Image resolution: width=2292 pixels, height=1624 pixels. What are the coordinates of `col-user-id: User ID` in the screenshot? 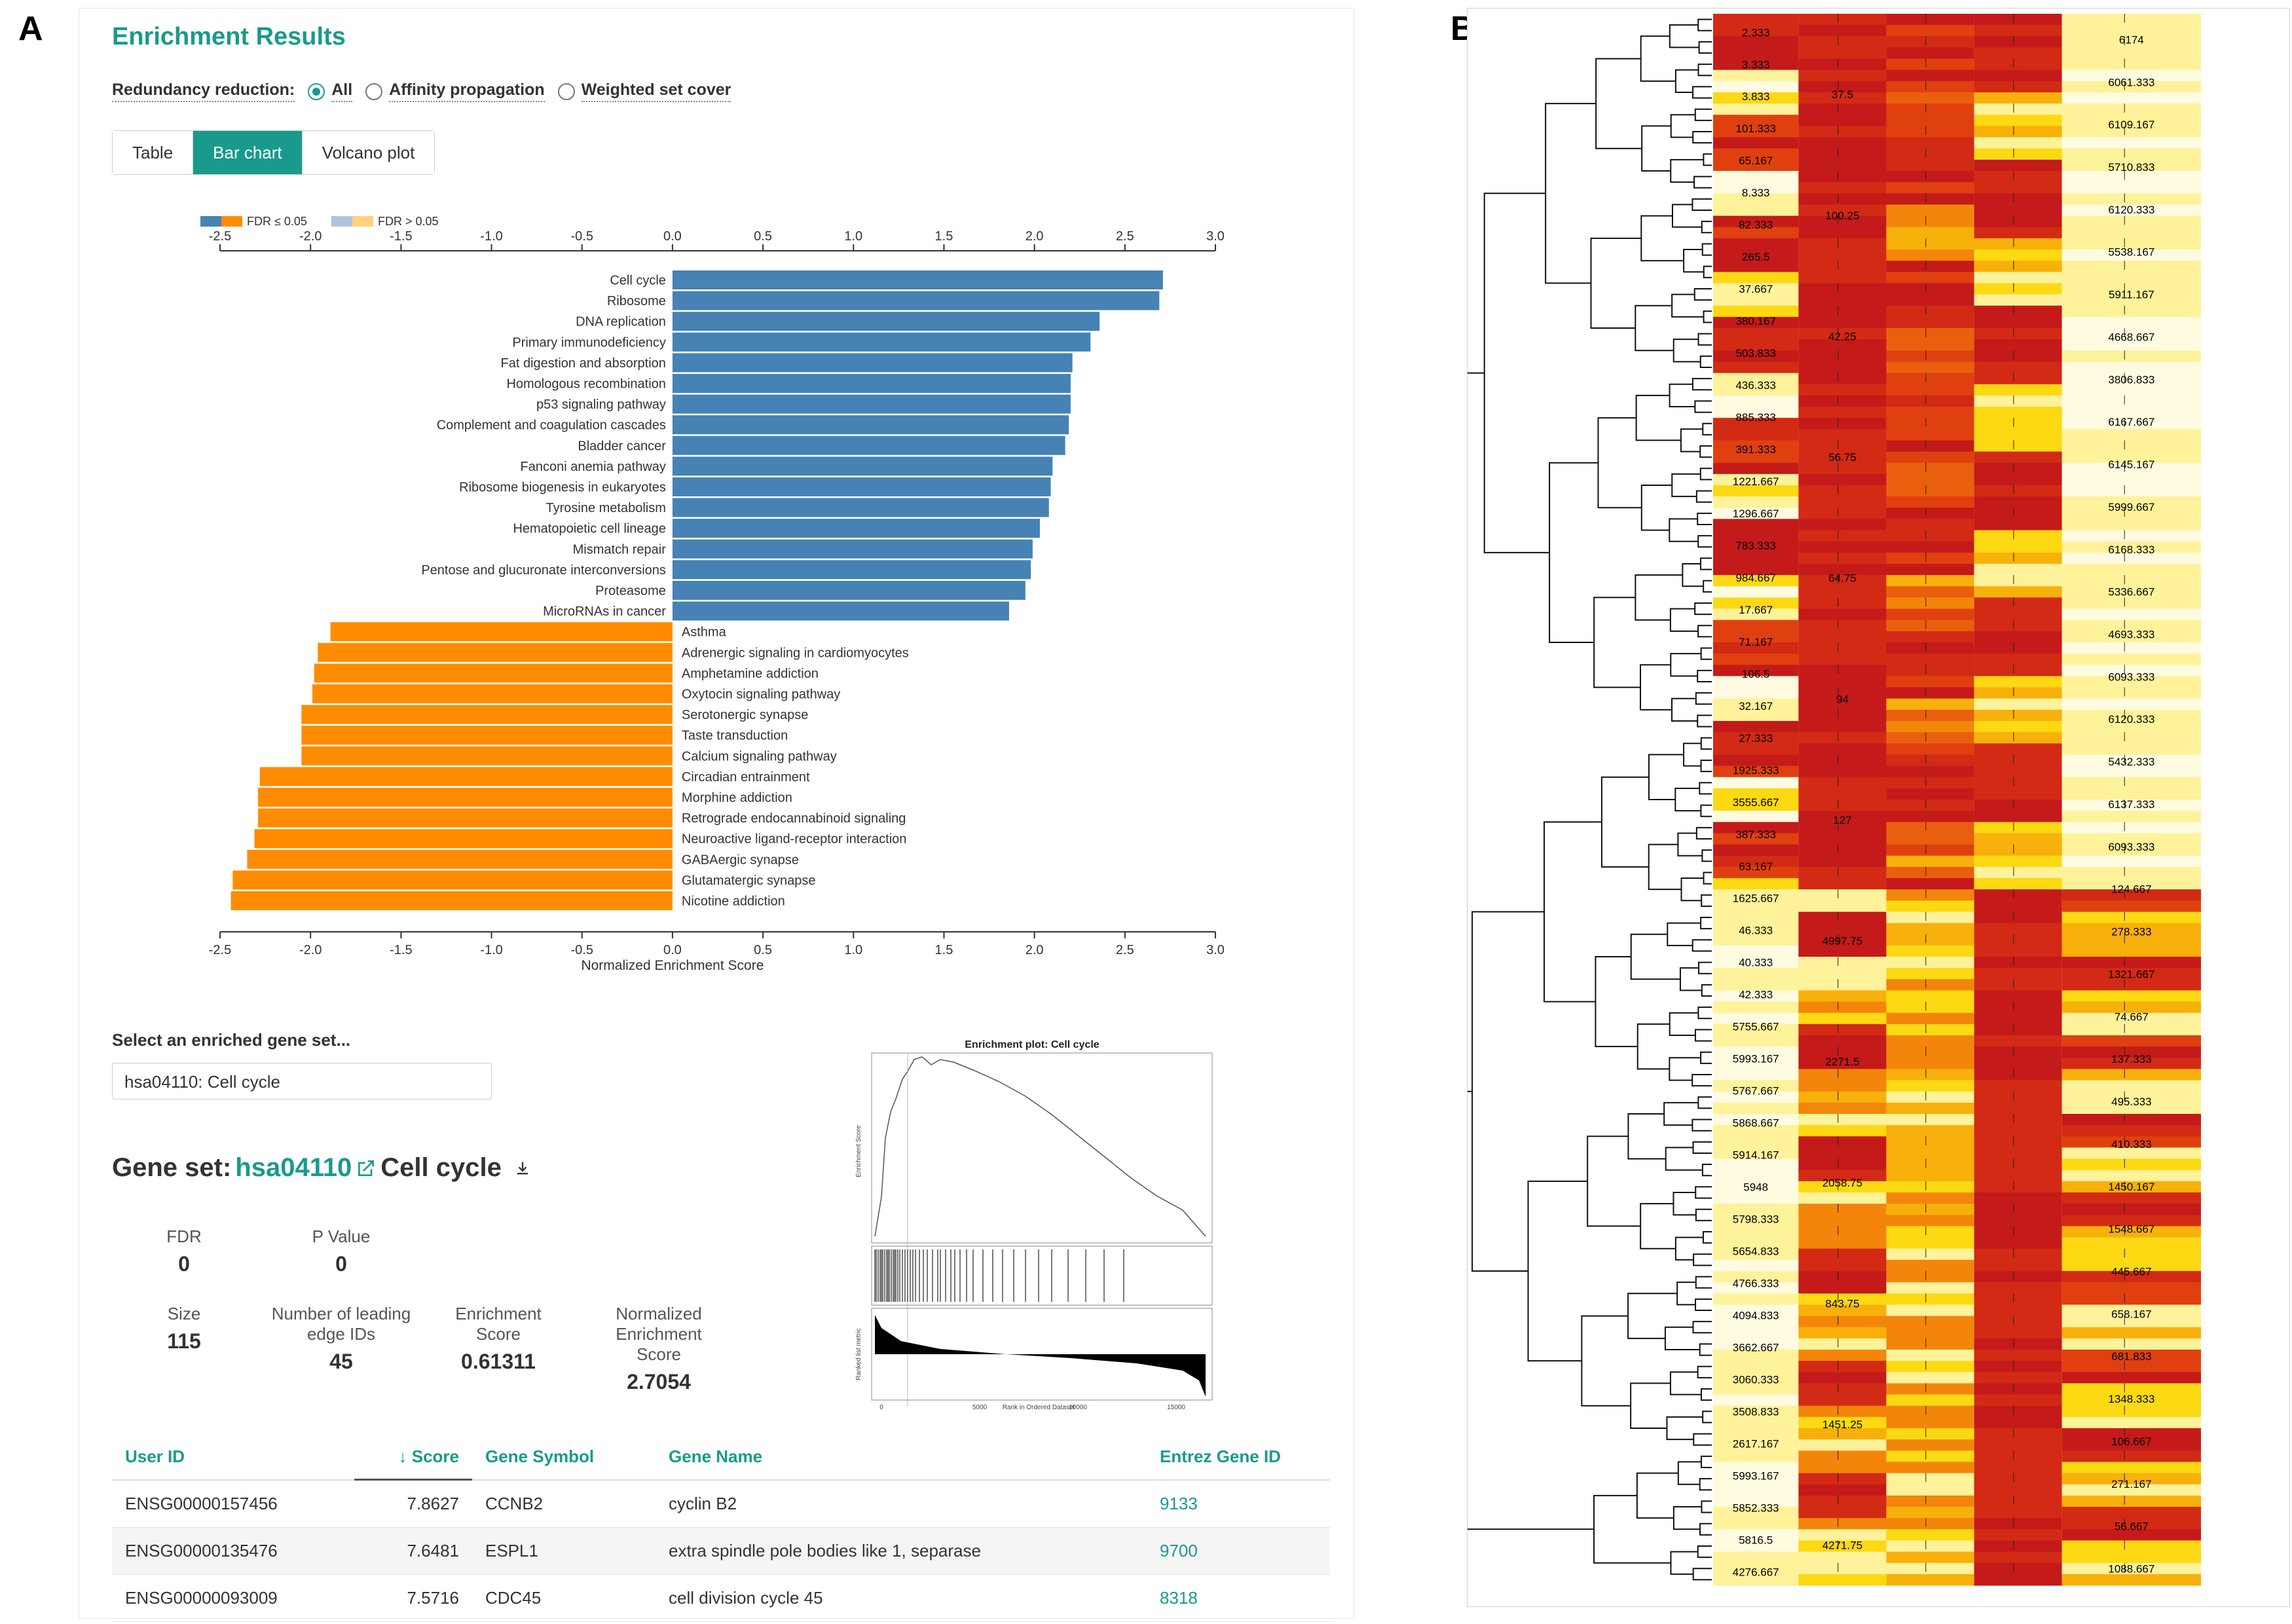 It's located at (233, 1458).